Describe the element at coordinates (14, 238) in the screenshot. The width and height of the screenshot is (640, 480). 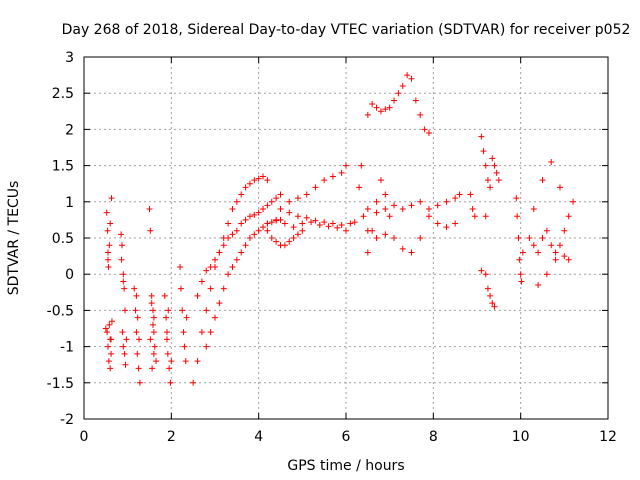
I see `y-axis-title: SDTVAR / TECUs` at that location.